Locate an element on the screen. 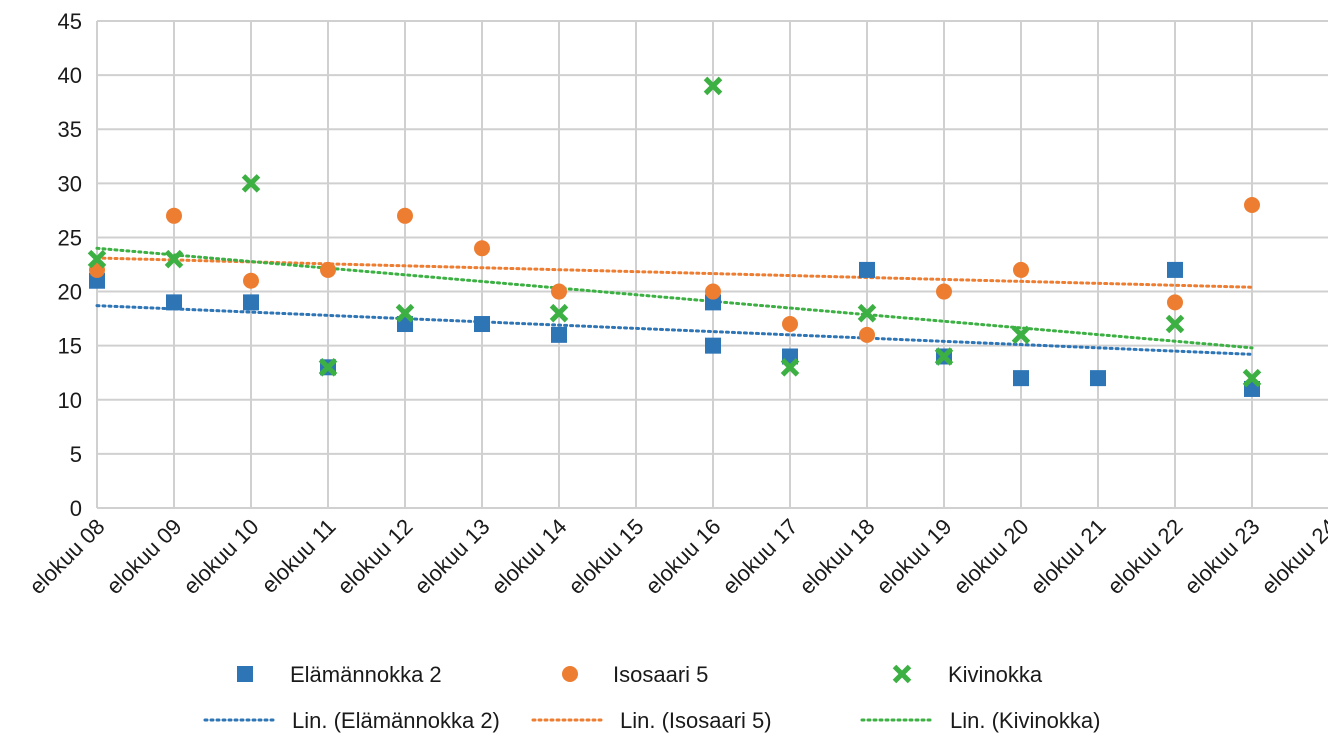 This screenshot has height=739, width=1328. x-tick-label: elokuu 23 is located at coordinates (1221, 556).